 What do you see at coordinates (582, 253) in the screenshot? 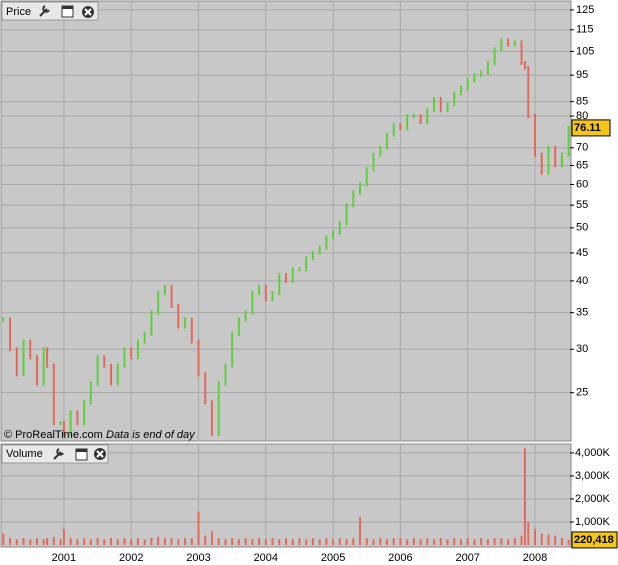
I see `y-tick-label: 45` at bounding box center [582, 253].